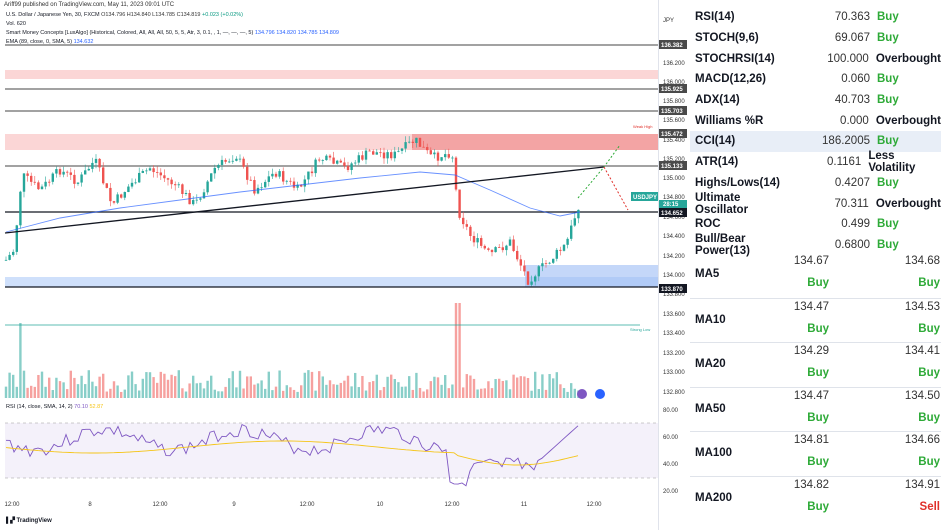  Describe the element at coordinates (929, 462) in the screenshot. I see `ma-exp-action: Buy` at that location.